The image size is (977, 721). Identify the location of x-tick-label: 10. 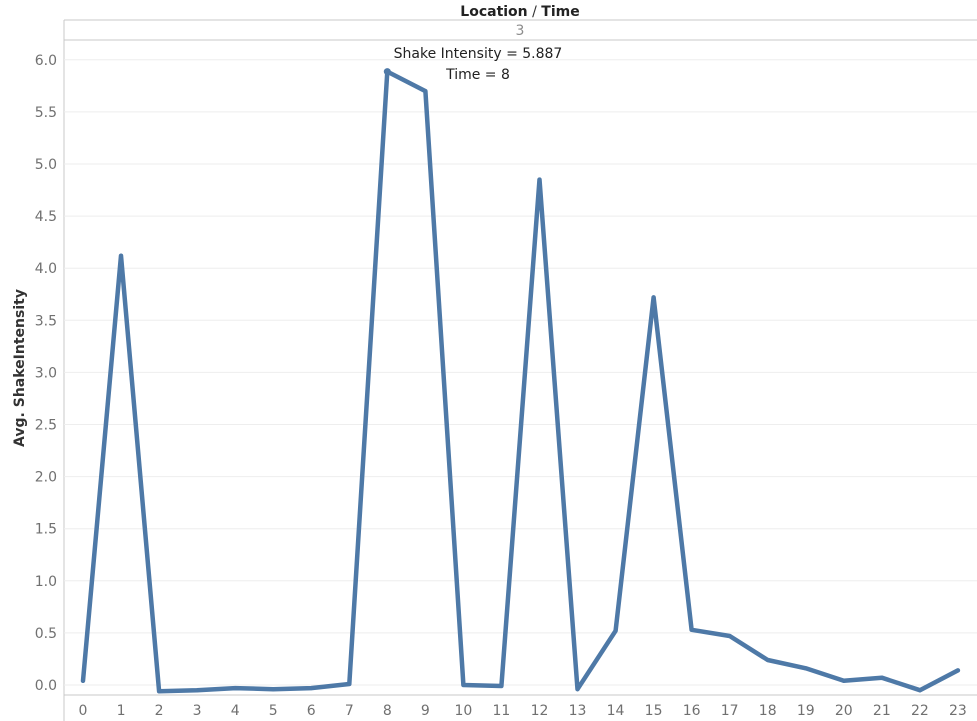
(463, 711).